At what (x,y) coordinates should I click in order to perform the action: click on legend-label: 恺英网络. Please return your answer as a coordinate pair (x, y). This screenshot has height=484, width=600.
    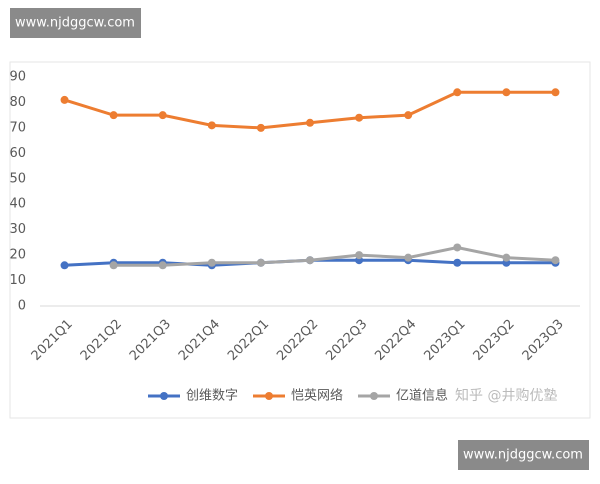
    Looking at the image, I should click on (317, 396).